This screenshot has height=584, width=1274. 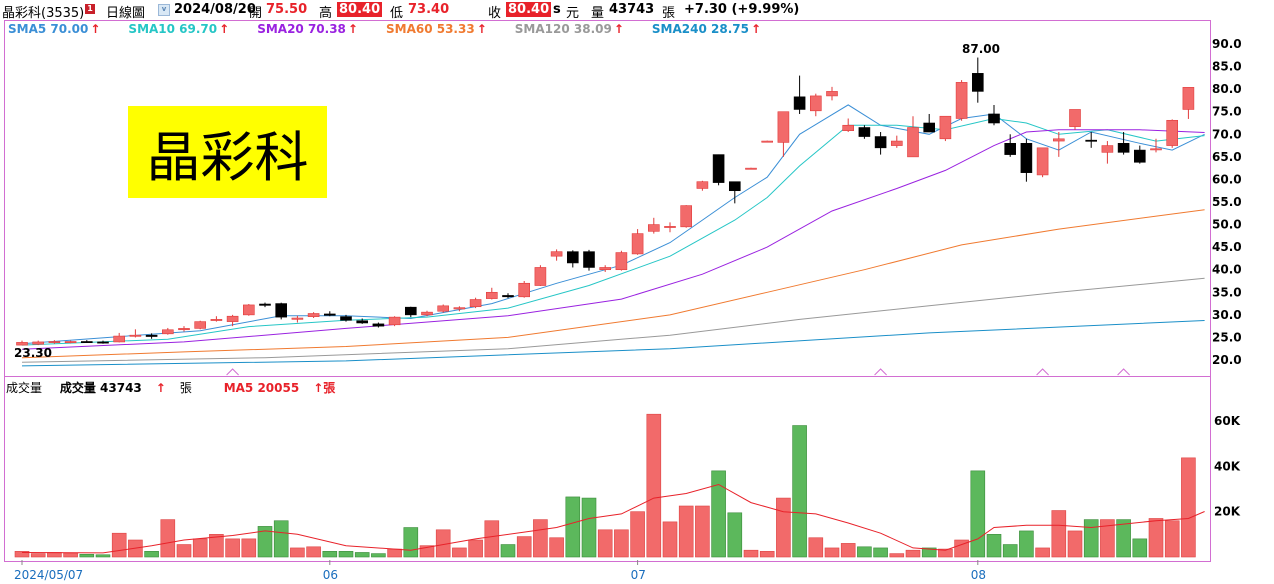 I want to click on close-value: 80.40, so click(x=529, y=9).